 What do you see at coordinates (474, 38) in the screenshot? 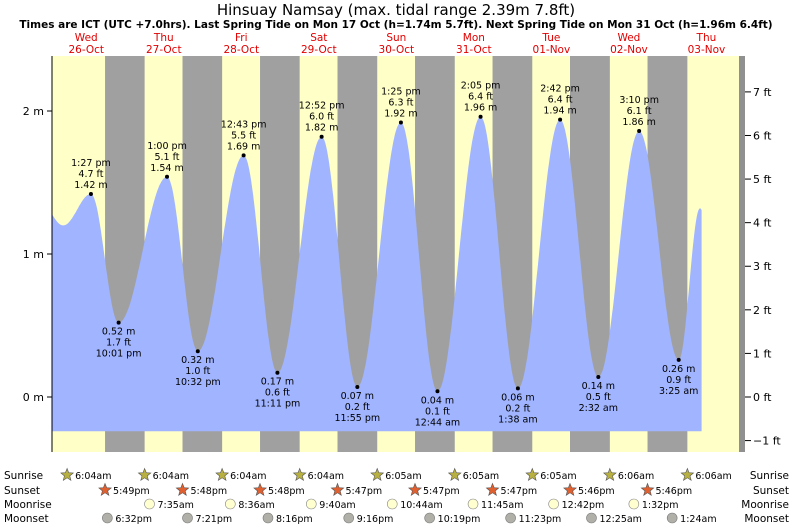
I see `day-name-label: Mon` at bounding box center [474, 38].